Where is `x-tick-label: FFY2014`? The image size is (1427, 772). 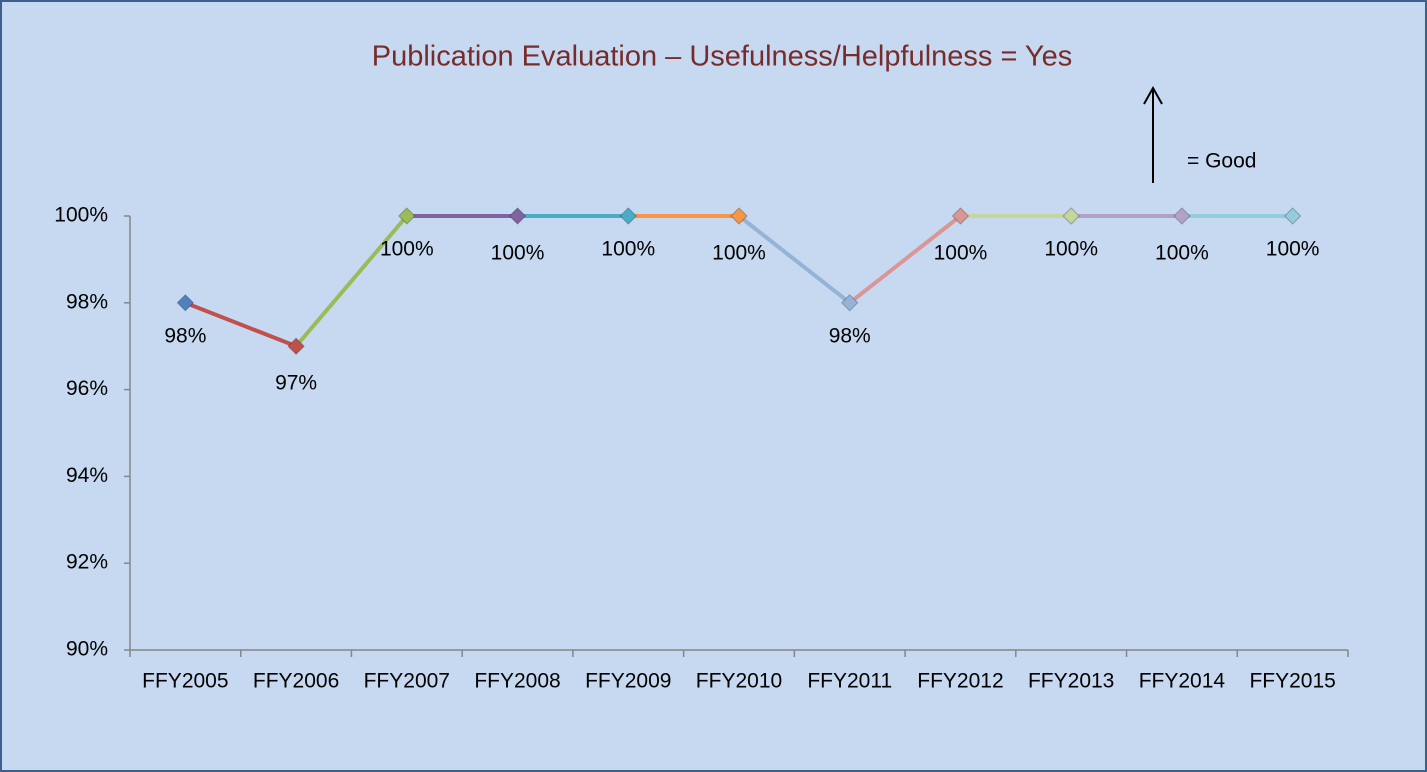 x-tick-label: FFY2014 is located at coordinates (1182, 681).